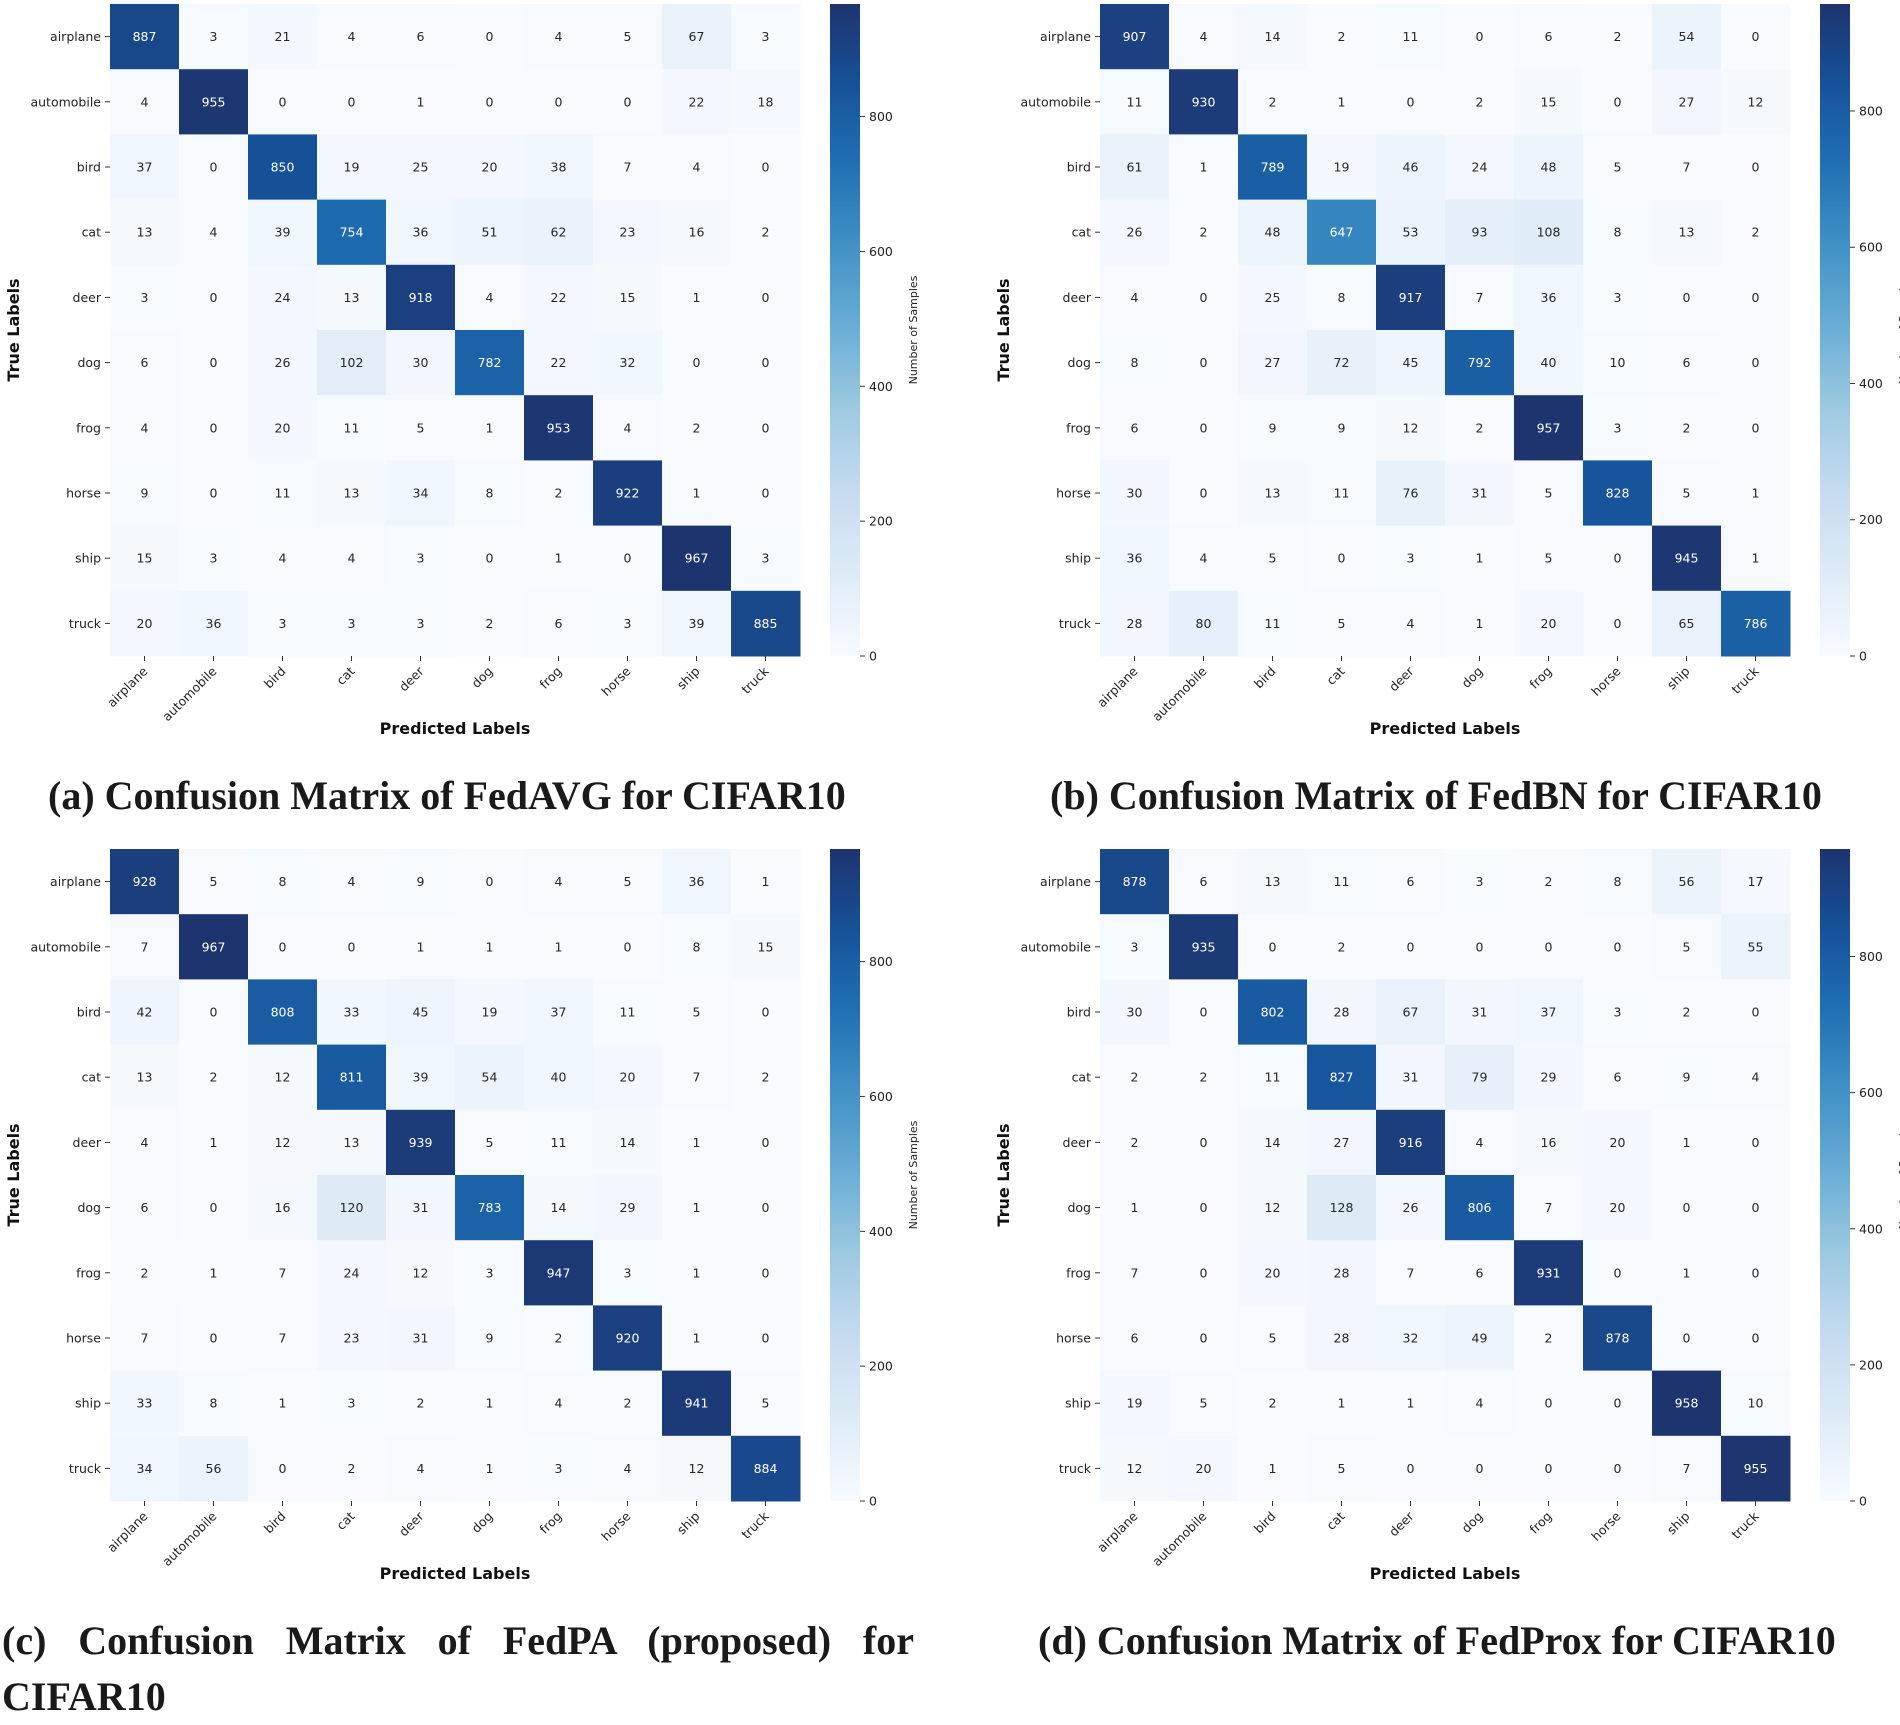  Describe the element at coordinates (1273, 493) in the screenshot. I see `cell-value-label: 13` at that location.